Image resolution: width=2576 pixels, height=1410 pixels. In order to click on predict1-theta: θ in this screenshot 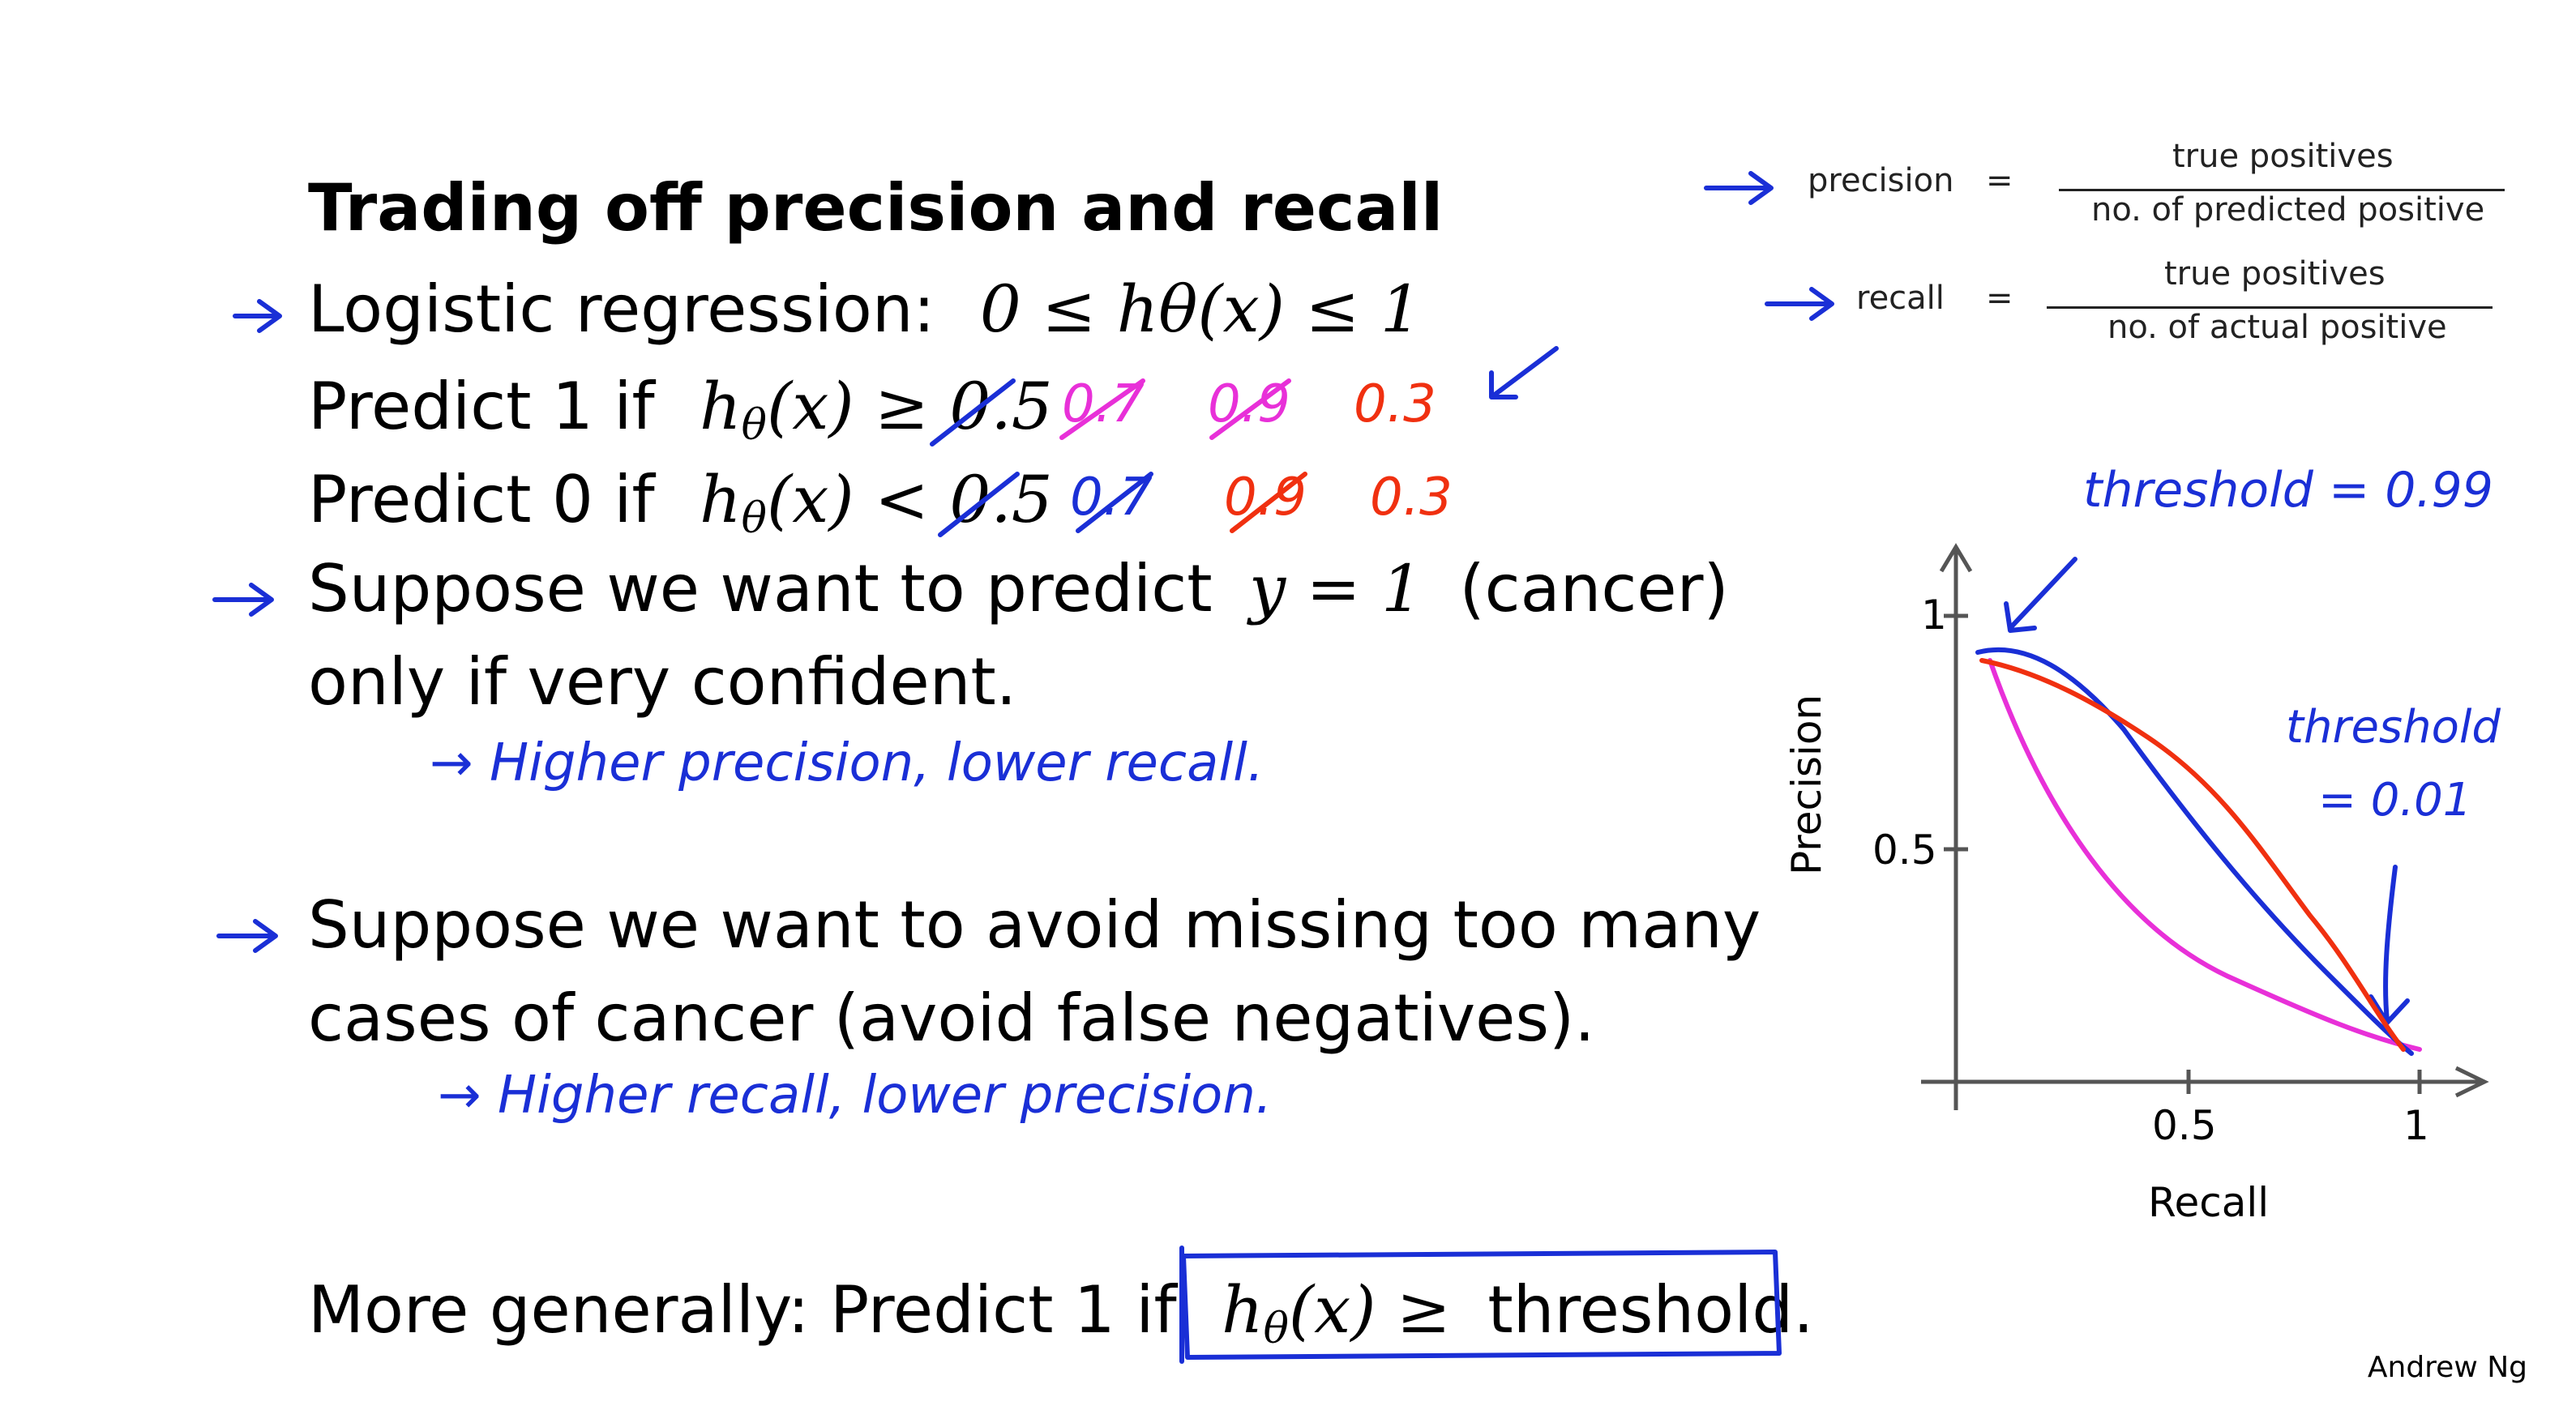, I will do `click(754, 425)`.